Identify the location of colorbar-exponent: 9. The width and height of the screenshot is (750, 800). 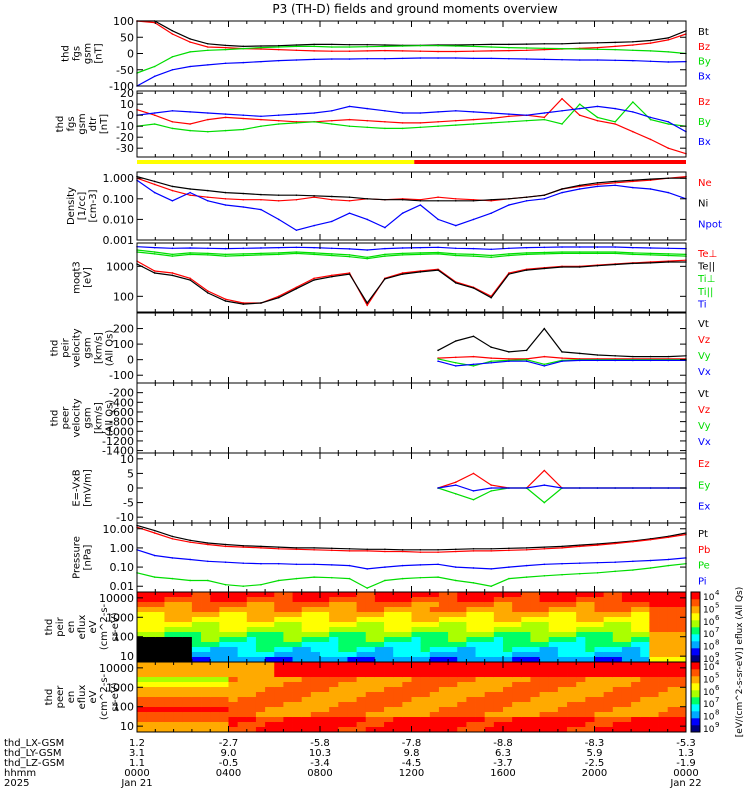
(717, 725).